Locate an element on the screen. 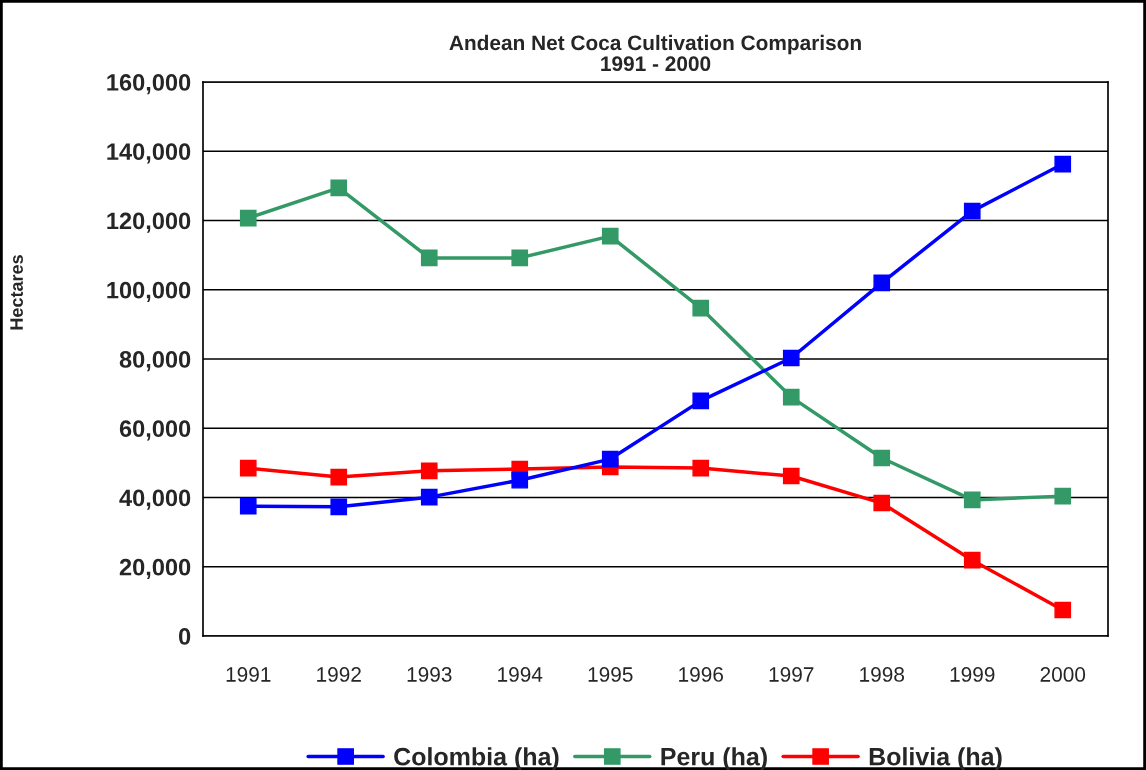 This screenshot has height=770, width=1146. y-tick-label: 120,000 is located at coordinates (149, 222).